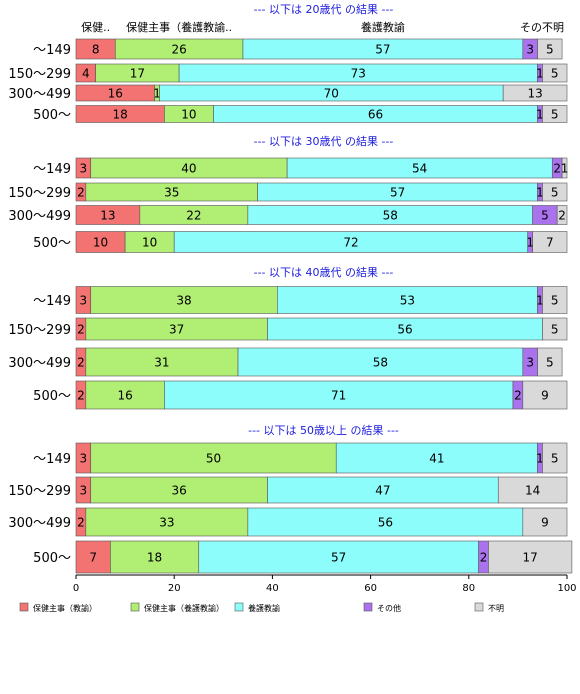  I want to click on data-label: 41, so click(436, 459).